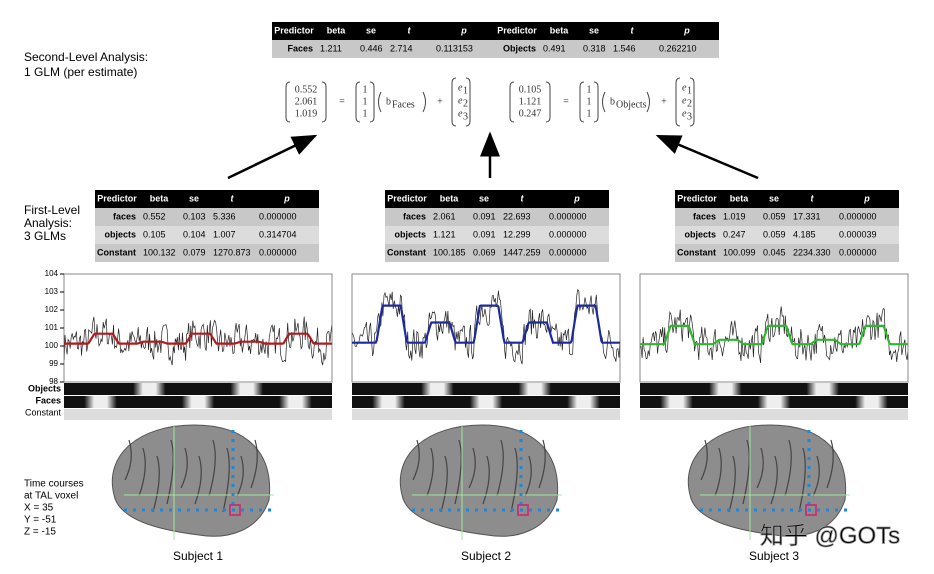 The image size is (934, 574). I want to click on eq-b-sub: Faces, so click(403, 104).